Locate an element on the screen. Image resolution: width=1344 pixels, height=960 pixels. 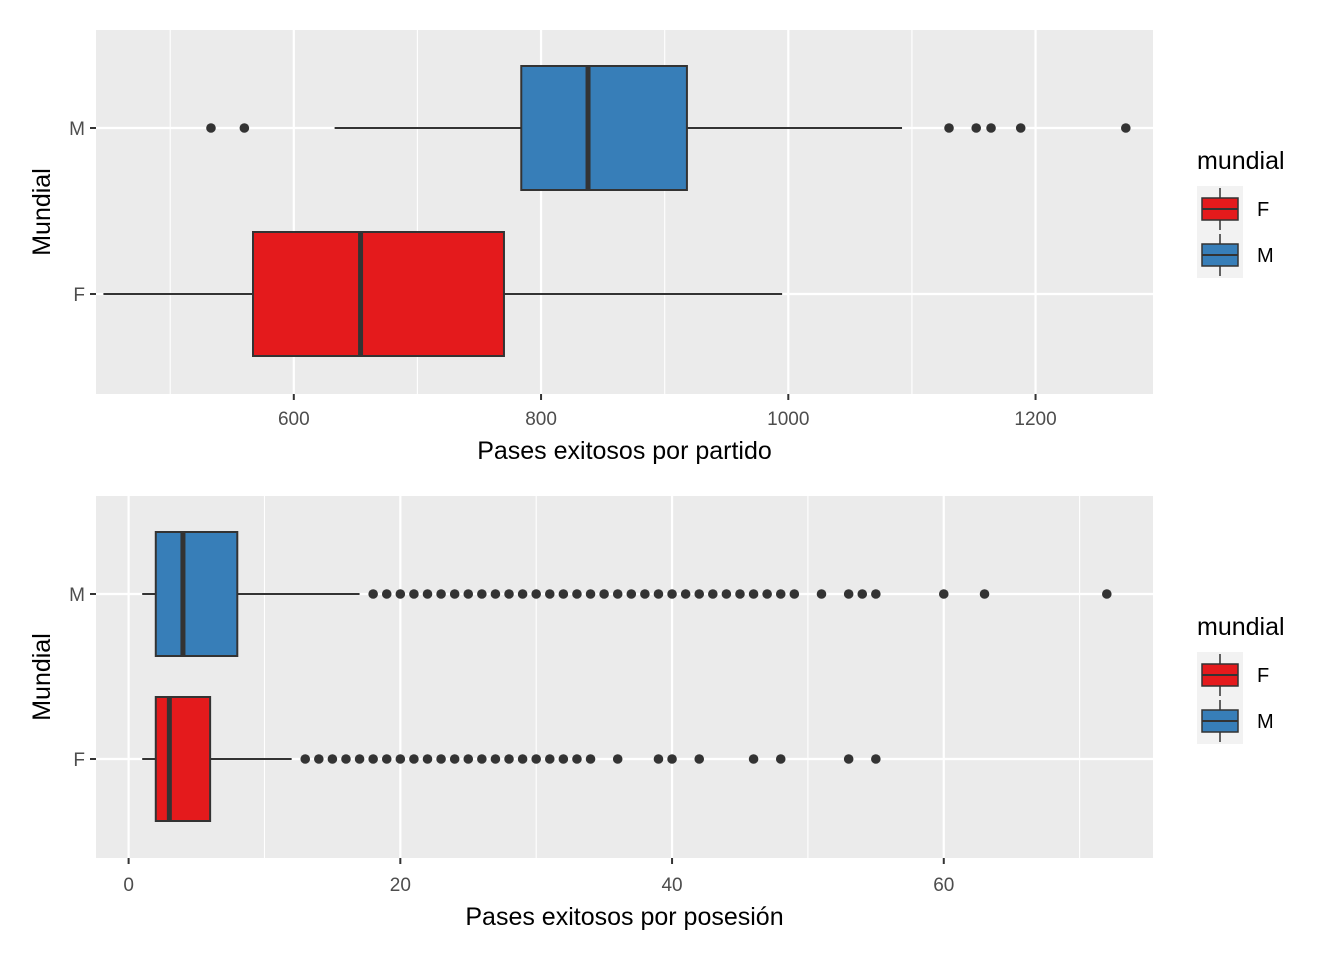
x-tick-label: 800 is located at coordinates (541, 419).